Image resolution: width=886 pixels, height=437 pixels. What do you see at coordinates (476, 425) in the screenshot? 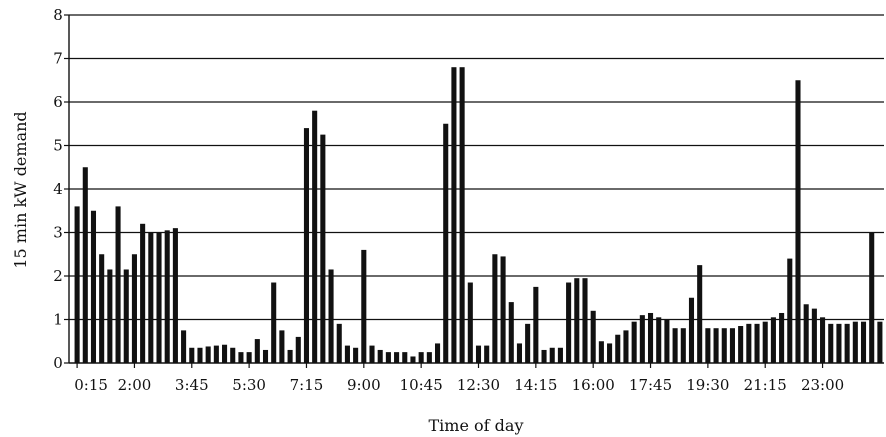
I see `x-axis-title: Time of day` at bounding box center [476, 425].